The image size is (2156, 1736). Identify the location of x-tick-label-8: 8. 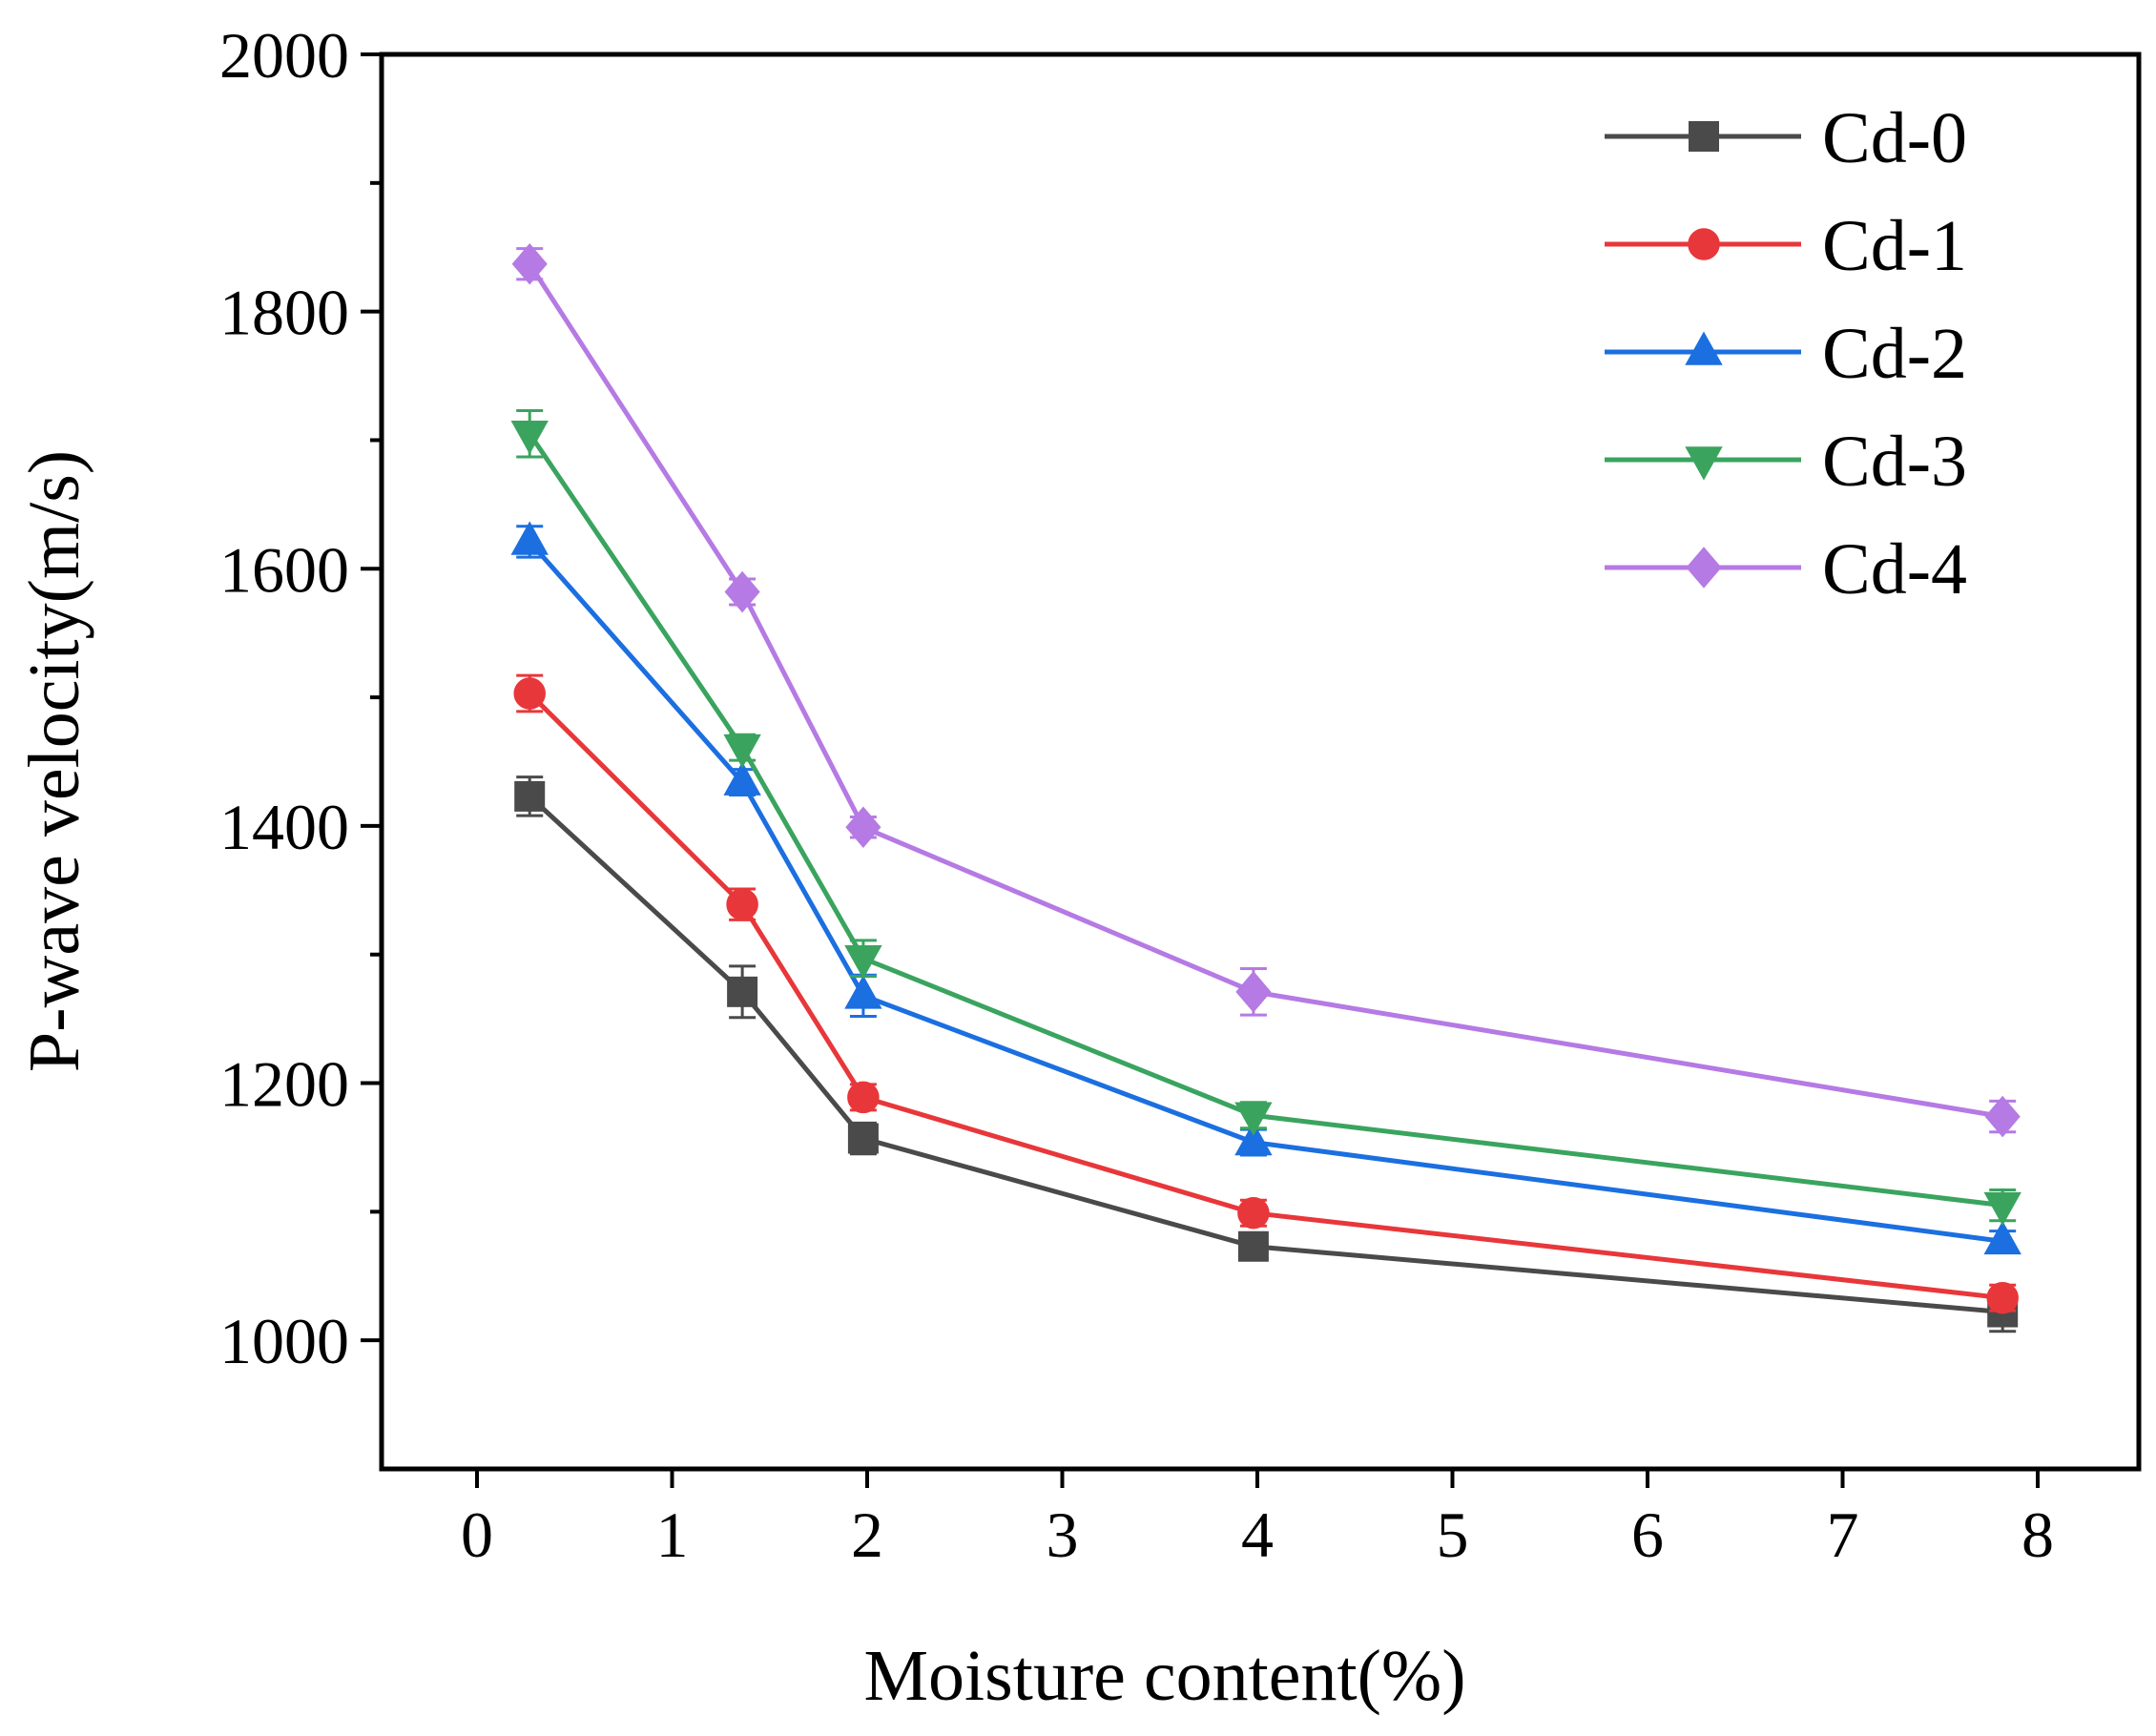
(2037, 1534).